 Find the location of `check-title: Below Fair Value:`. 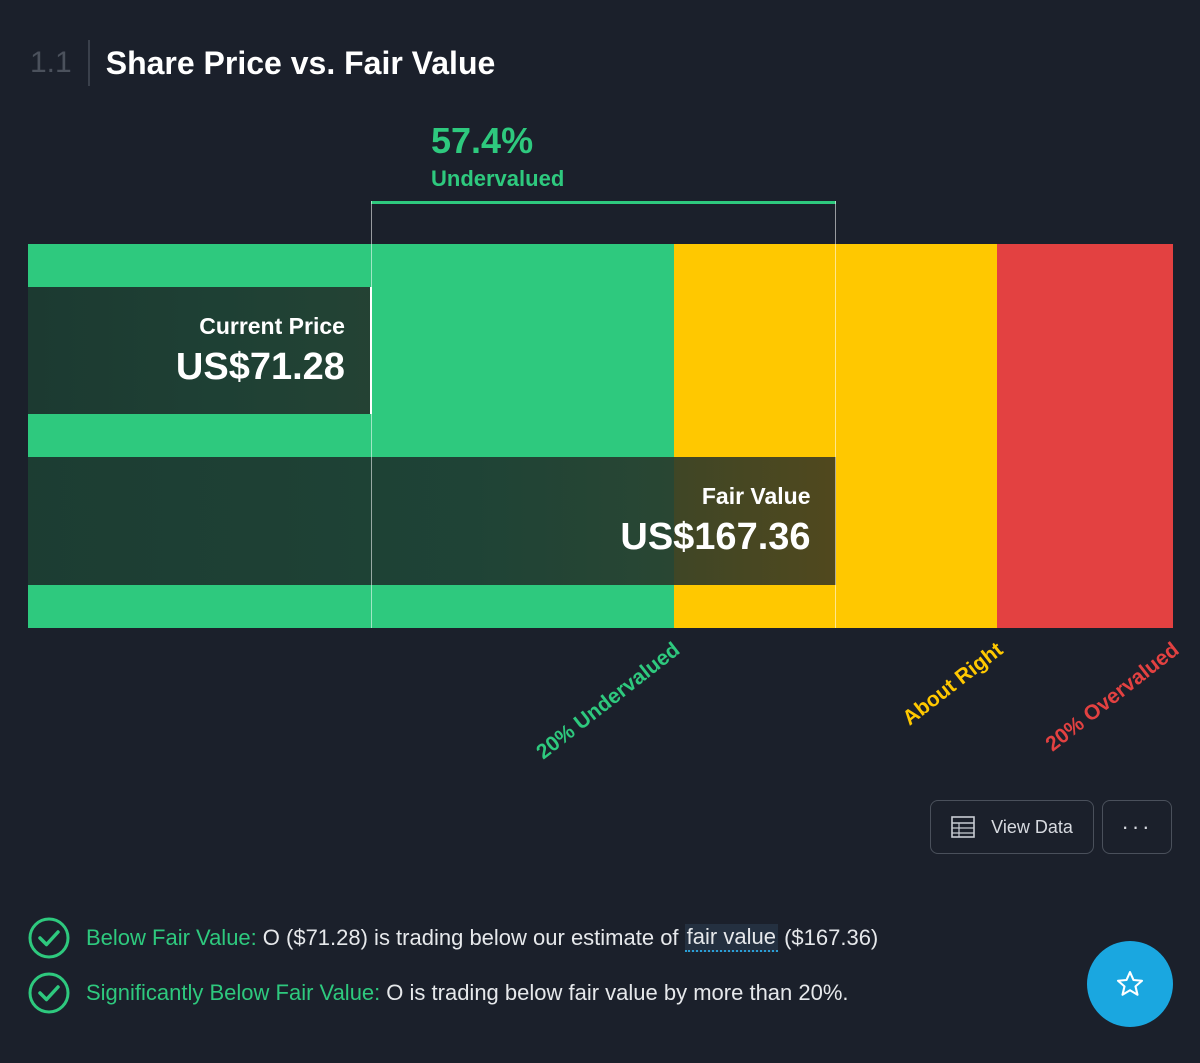

check-title: Below Fair Value: is located at coordinates (171, 937).